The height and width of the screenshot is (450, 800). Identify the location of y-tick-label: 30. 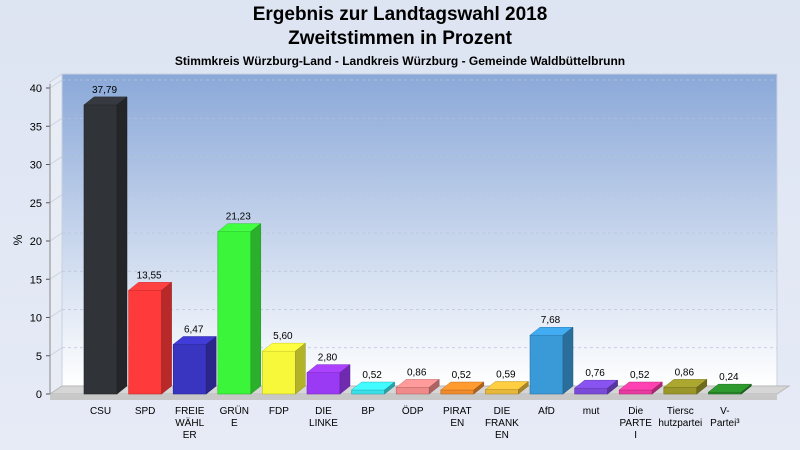
(36, 166).